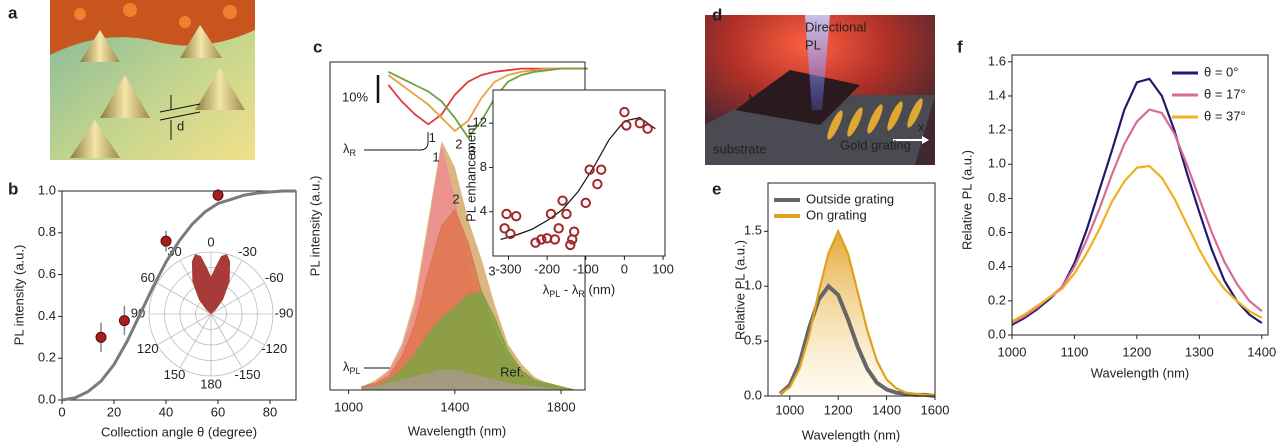 Image resolution: width=1279 pixels, height=442 pixels. I want to click on y-tick-label: 0.8, so click(47, 231).